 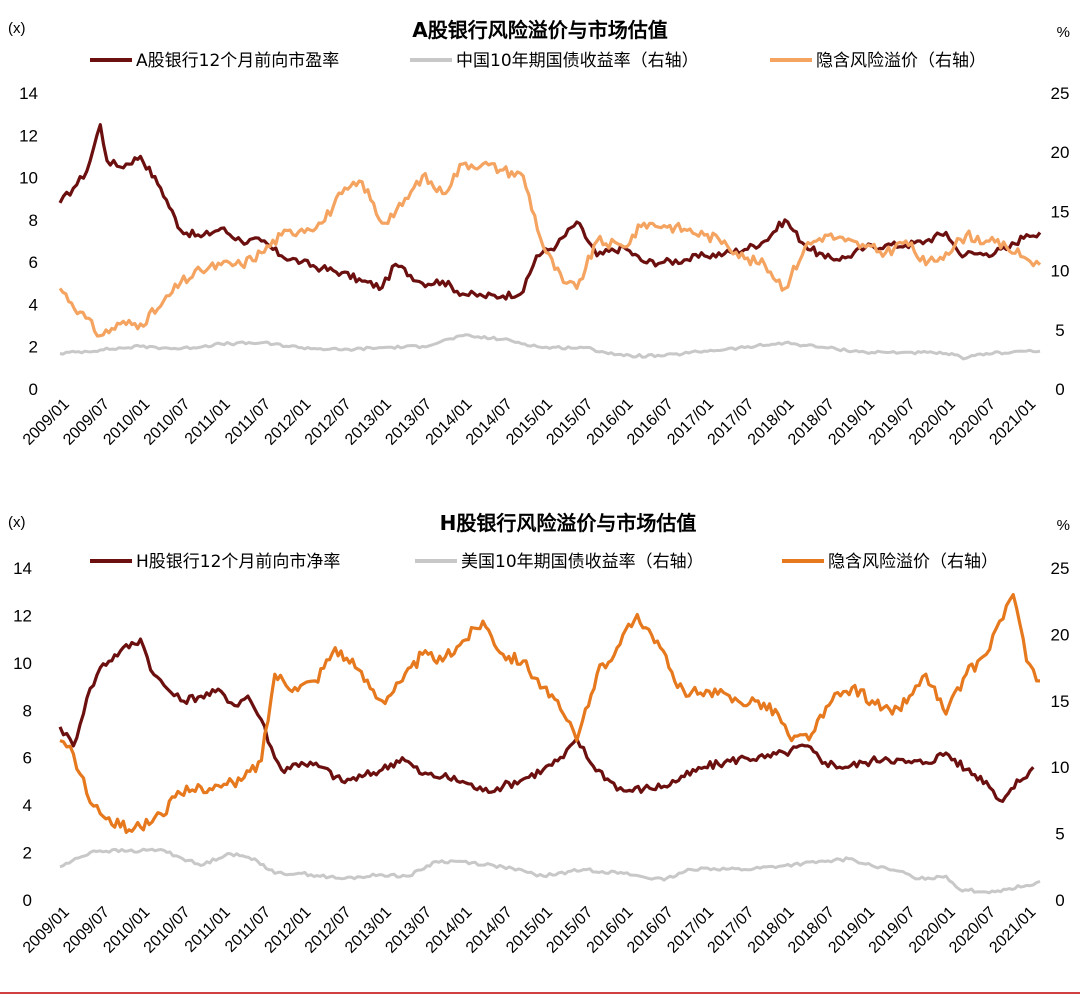 I want to click on legend-label: 美国10年期国债收益率（右轴）, so click(x=582, y=562).